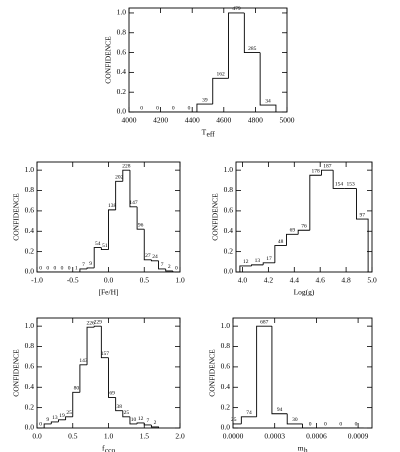  Describe the element at coordinates (105, 354) in the screenshot. I see `count-label: 157` at that location.